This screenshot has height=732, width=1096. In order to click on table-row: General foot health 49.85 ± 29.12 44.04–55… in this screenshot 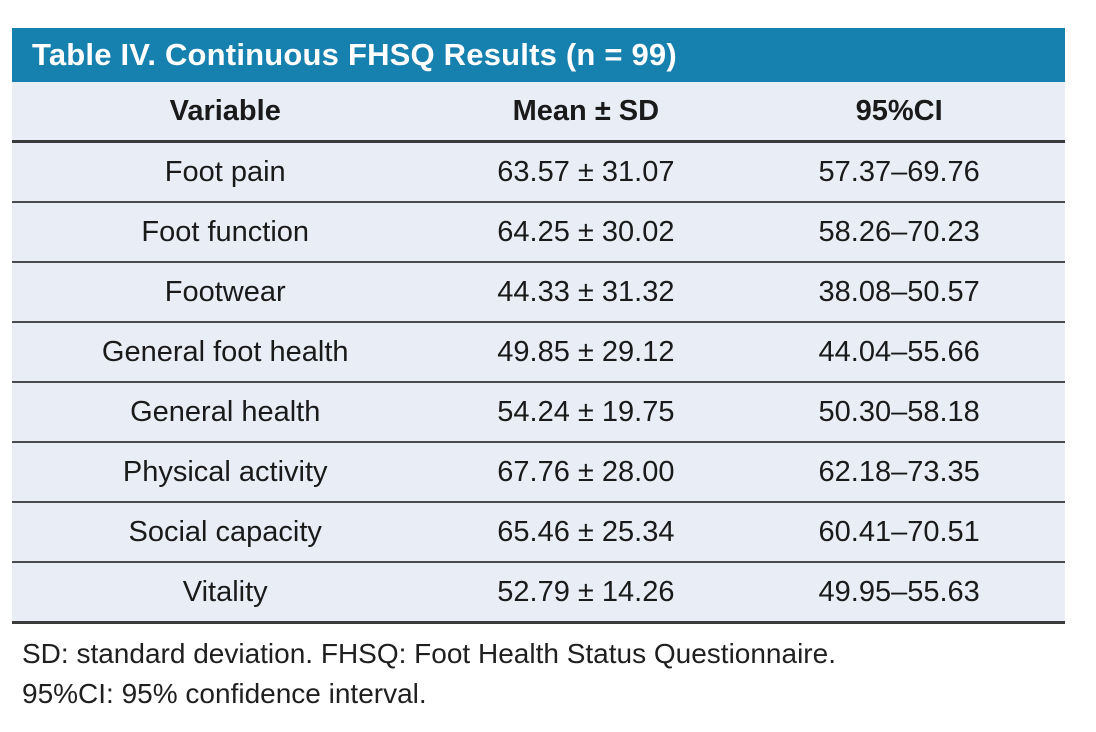, I will do `click(538, 352)`.